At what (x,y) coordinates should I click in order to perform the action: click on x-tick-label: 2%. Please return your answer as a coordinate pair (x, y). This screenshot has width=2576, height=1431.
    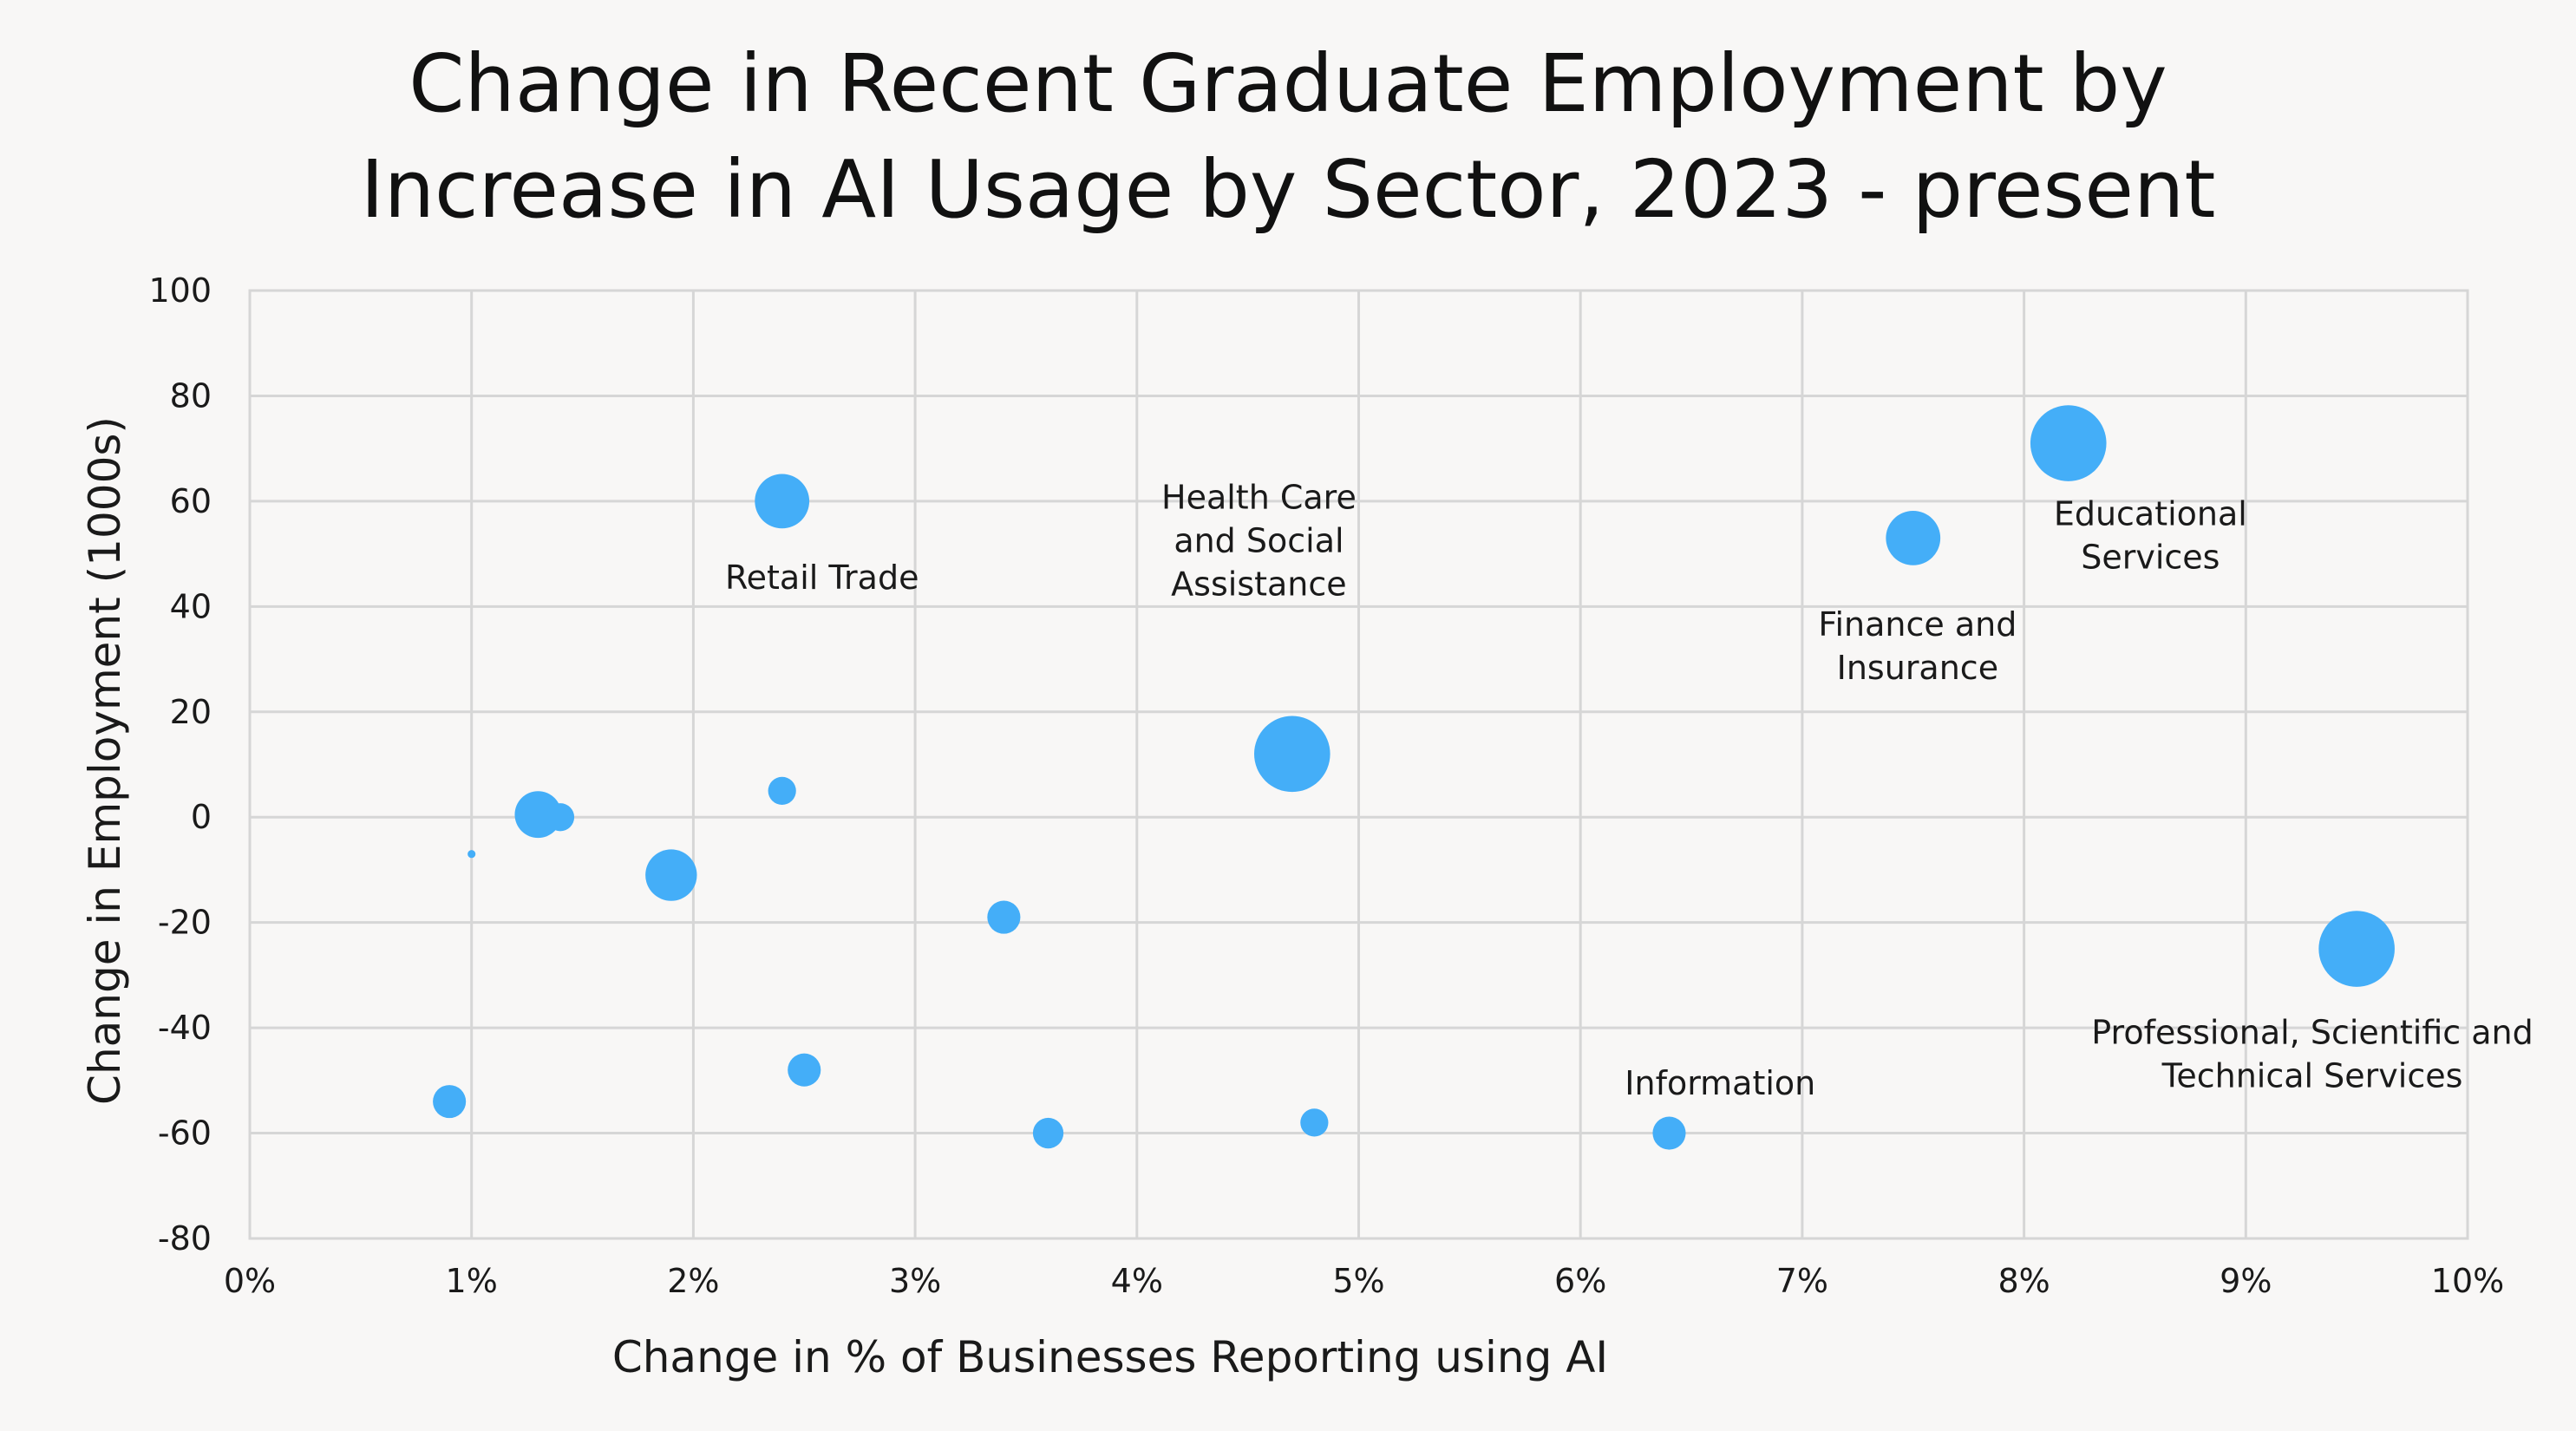
    Looking at the image, I should click on (693, 1281).